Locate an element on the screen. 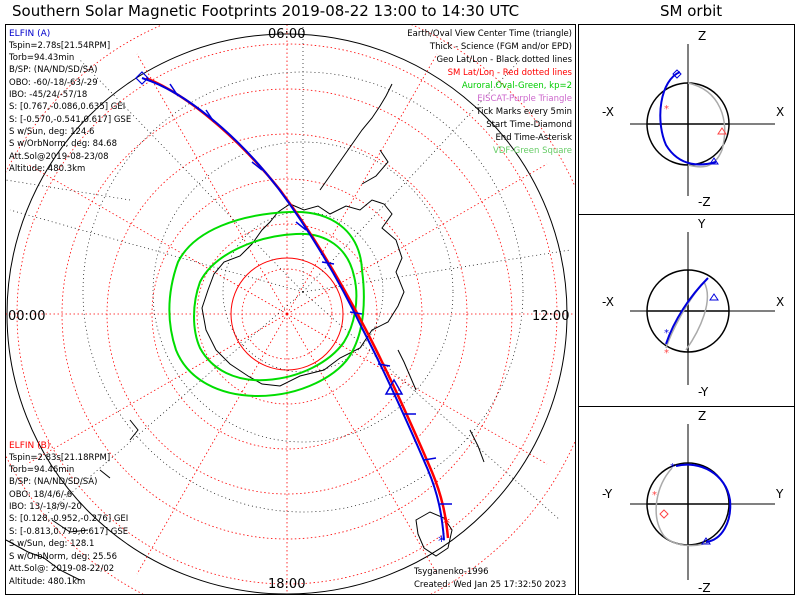 The image size is (800, 600). elfin-a-line: Tspin=2.78s[21.54RPM] is located at coordinates (59, 46).